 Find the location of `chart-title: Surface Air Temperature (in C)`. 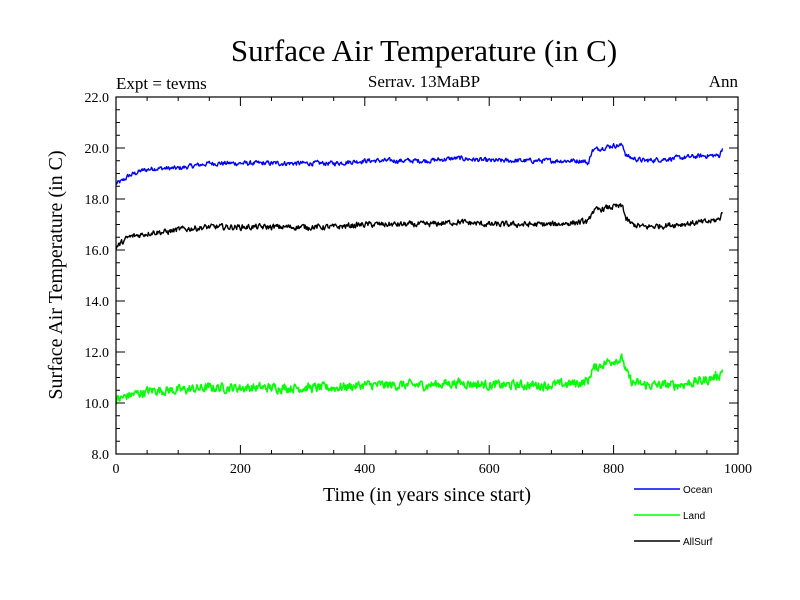

chart-title: Surface Air Temperature (in C) is located at coordinates (424, 50).